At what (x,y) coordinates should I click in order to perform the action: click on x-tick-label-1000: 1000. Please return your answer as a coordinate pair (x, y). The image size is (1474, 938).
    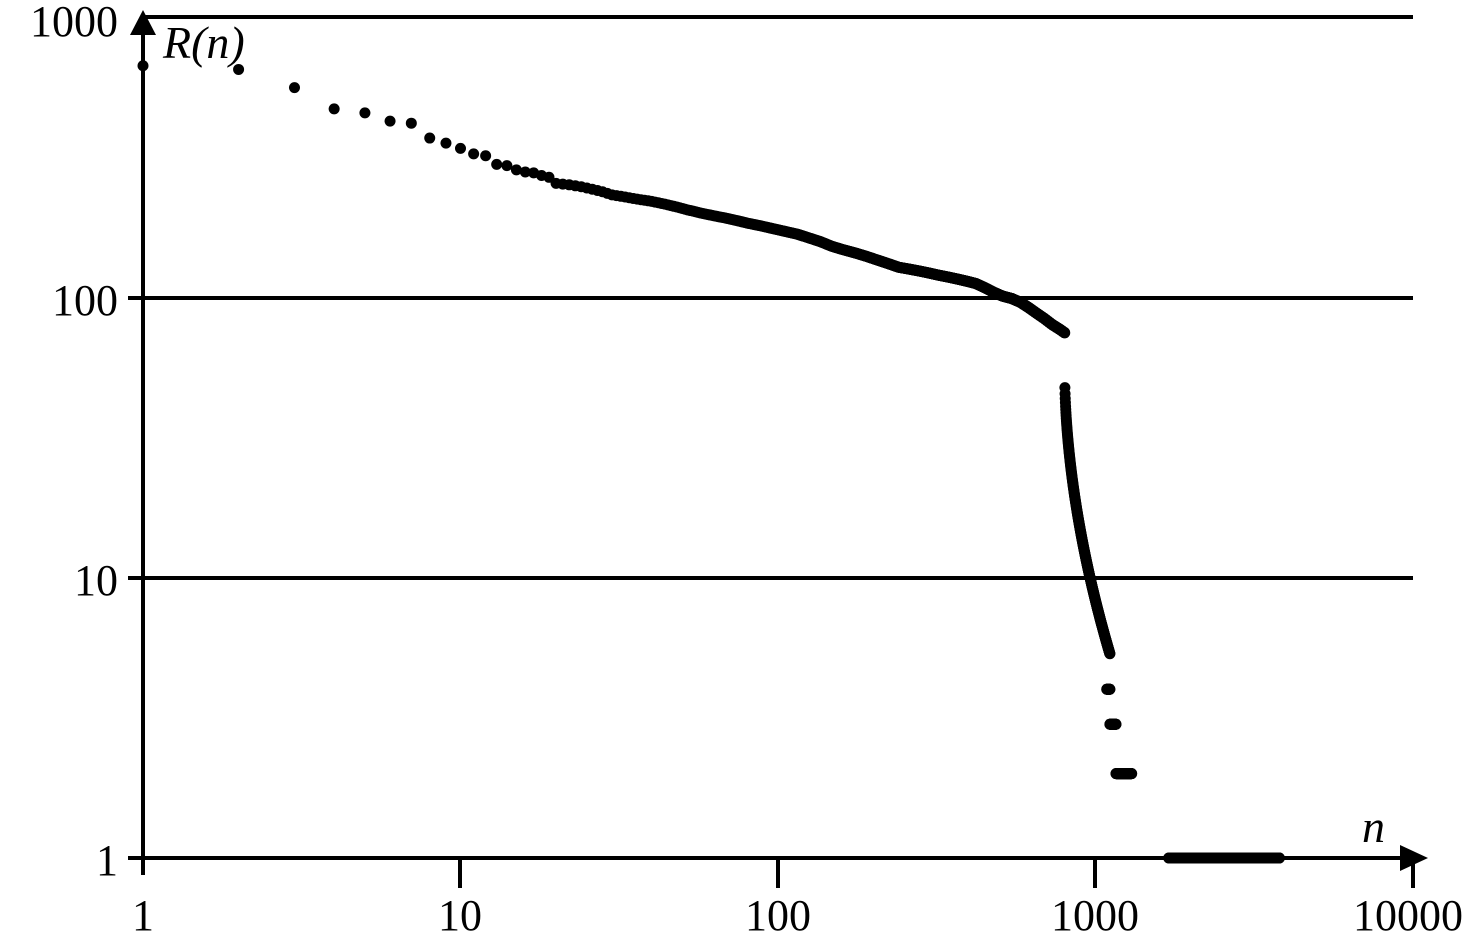
    Looking at the image, I should click on (1095, 914).